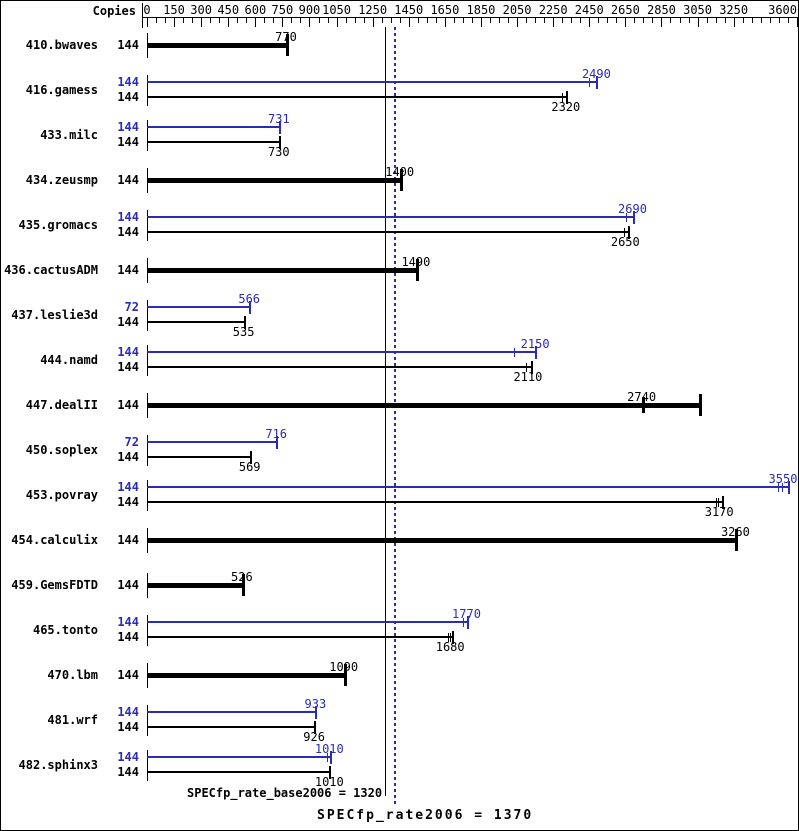 The width and height of the screenshot is (799, 831). What do you see at coordinates (719, 512) in the screenshot?
I see `result-value: 3170` at bounding box center [719, 512].